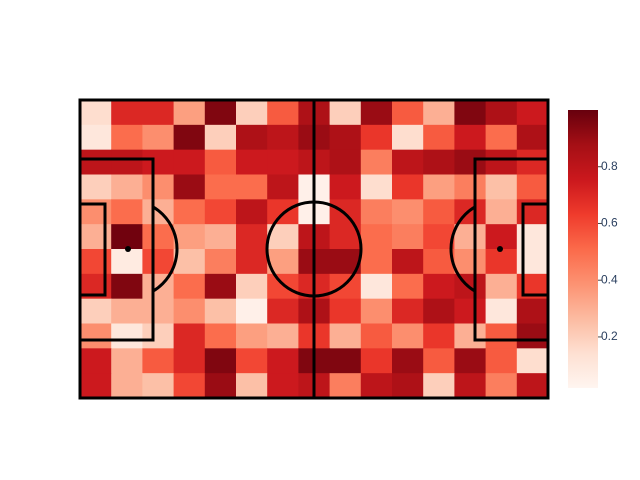  I want to click on penalty-spot, so click(128, 249).